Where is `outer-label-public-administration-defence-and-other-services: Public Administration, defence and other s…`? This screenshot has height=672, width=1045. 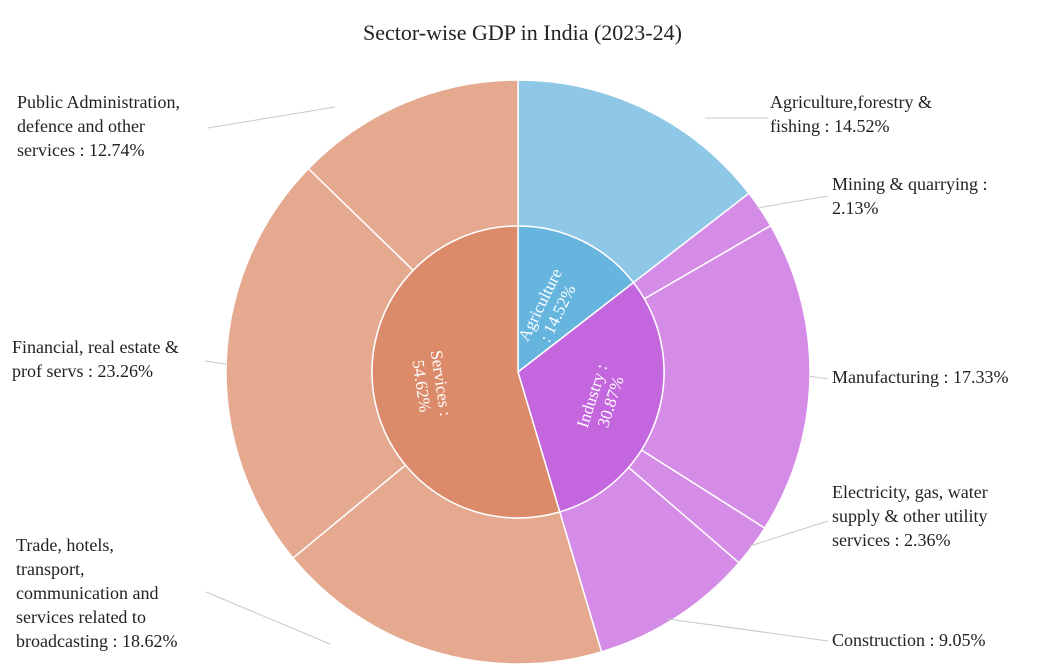
outer-label-public-administration-defence-and-other-services: Public Administration, defence and other s… is located at coordinates (98, 126).